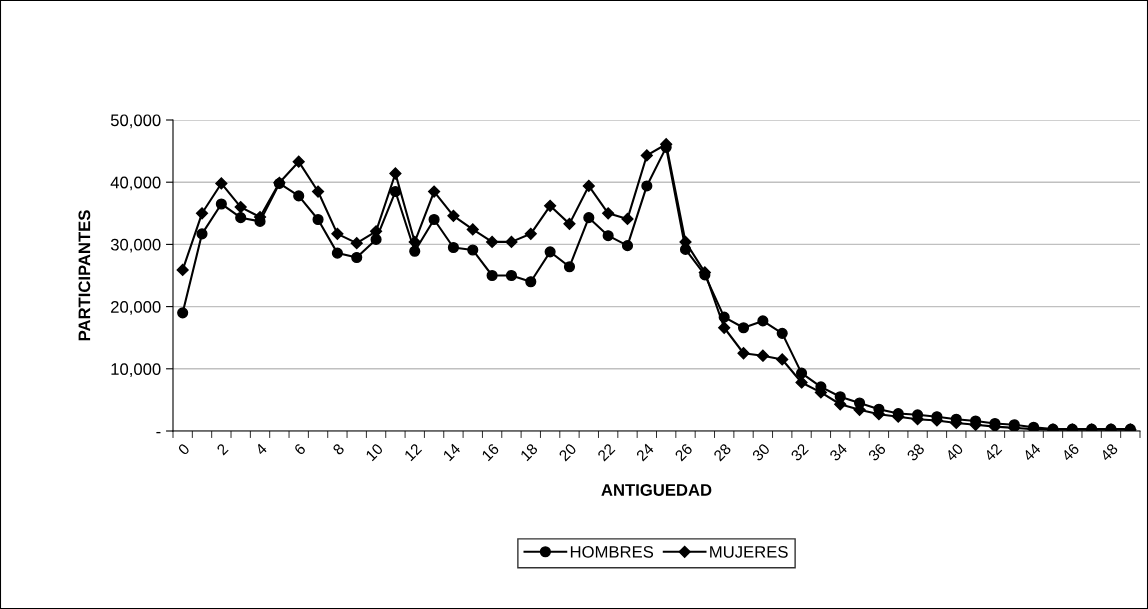 This screenshot has width=1148, height=609. What do you see at coordinates (683, 452) in the screenshot?
I see `x-tick-label: 26` at bounding box center [683, 452].